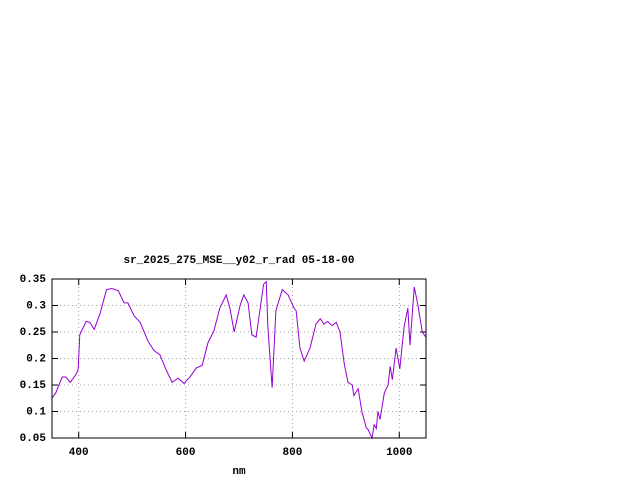 Image resolution: width=640 pixels, height=480 pixels. What do you see at coordinates (399, 453) in the screenshot?
I see `x-tick-label: 1000` at bounding box center [399, 453].